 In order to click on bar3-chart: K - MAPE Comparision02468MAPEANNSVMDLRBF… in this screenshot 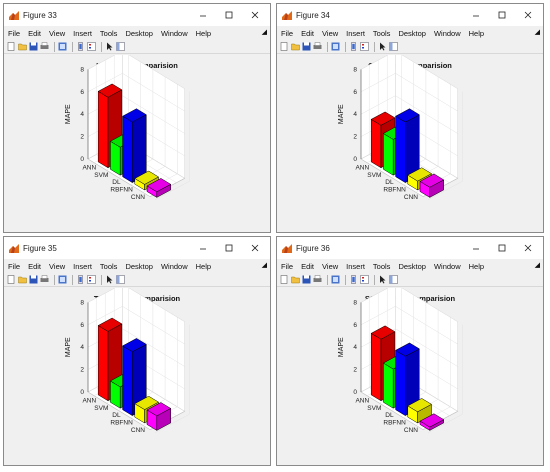, I will do `click(127, 128)`.